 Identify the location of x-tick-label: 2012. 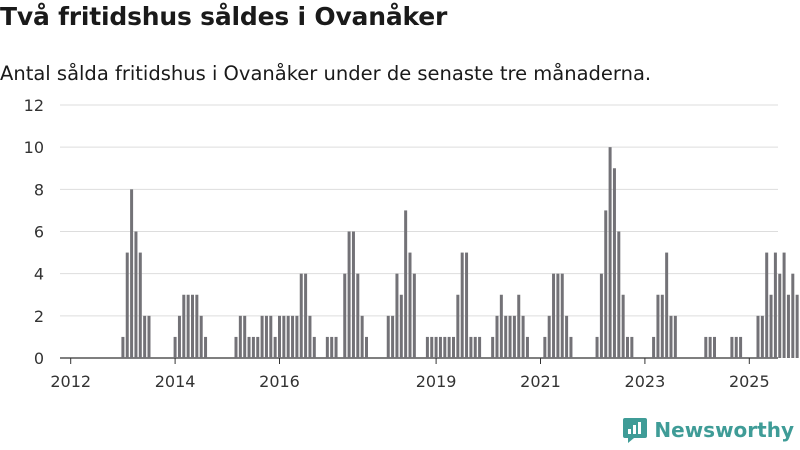
(70, 381).